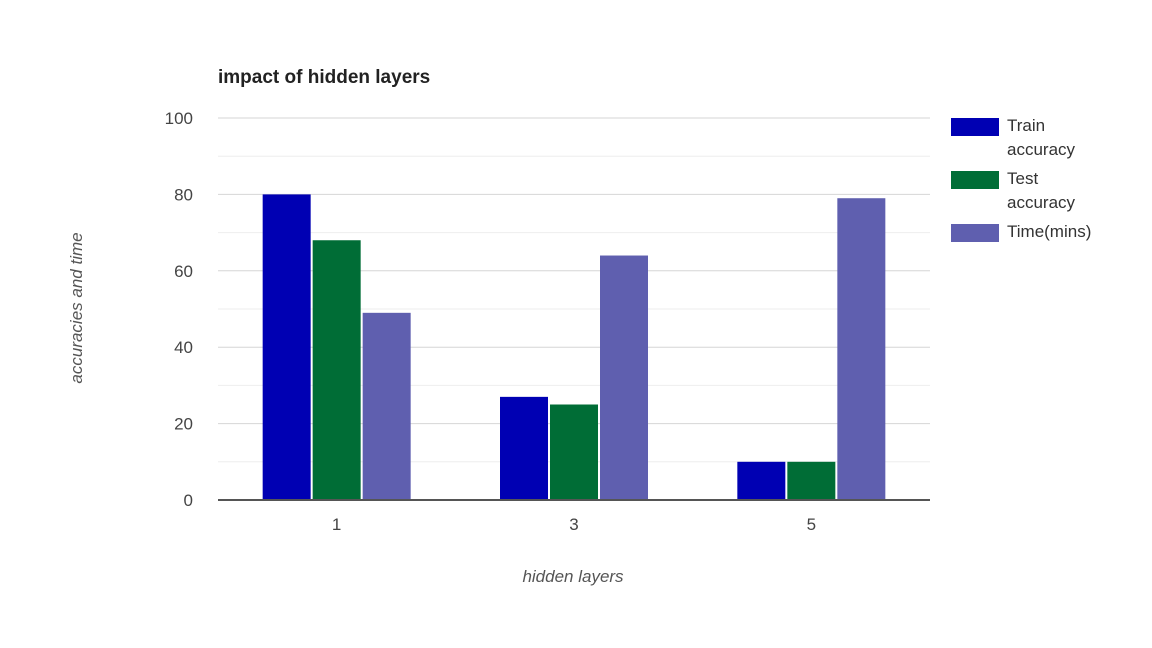  I want to click on x-tick-label: 3, so click(573, 524).